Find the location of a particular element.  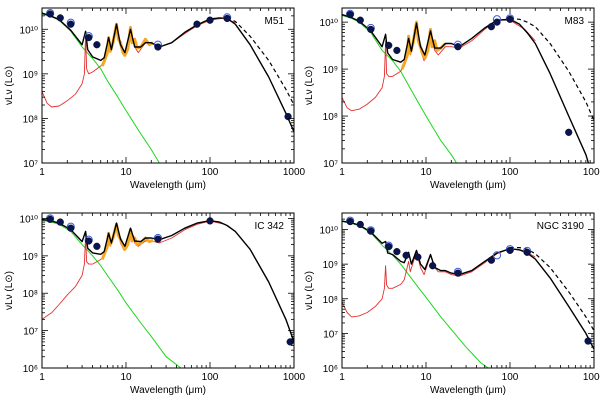

photometry-open-point is located at coordinates (497, 255).